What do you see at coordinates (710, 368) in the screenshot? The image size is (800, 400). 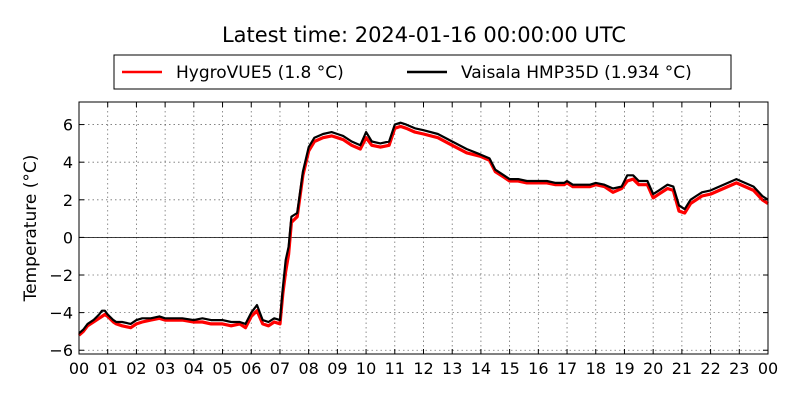 I see `x-tick-label: 22` at bounding box center [710, 368].